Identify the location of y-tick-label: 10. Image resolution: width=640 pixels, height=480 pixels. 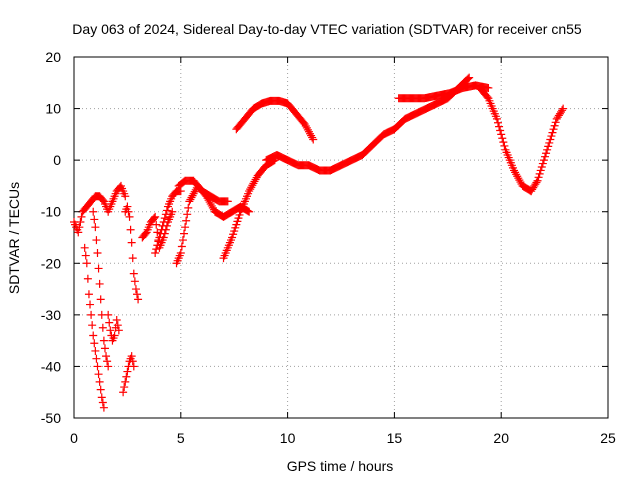
(53, 109).